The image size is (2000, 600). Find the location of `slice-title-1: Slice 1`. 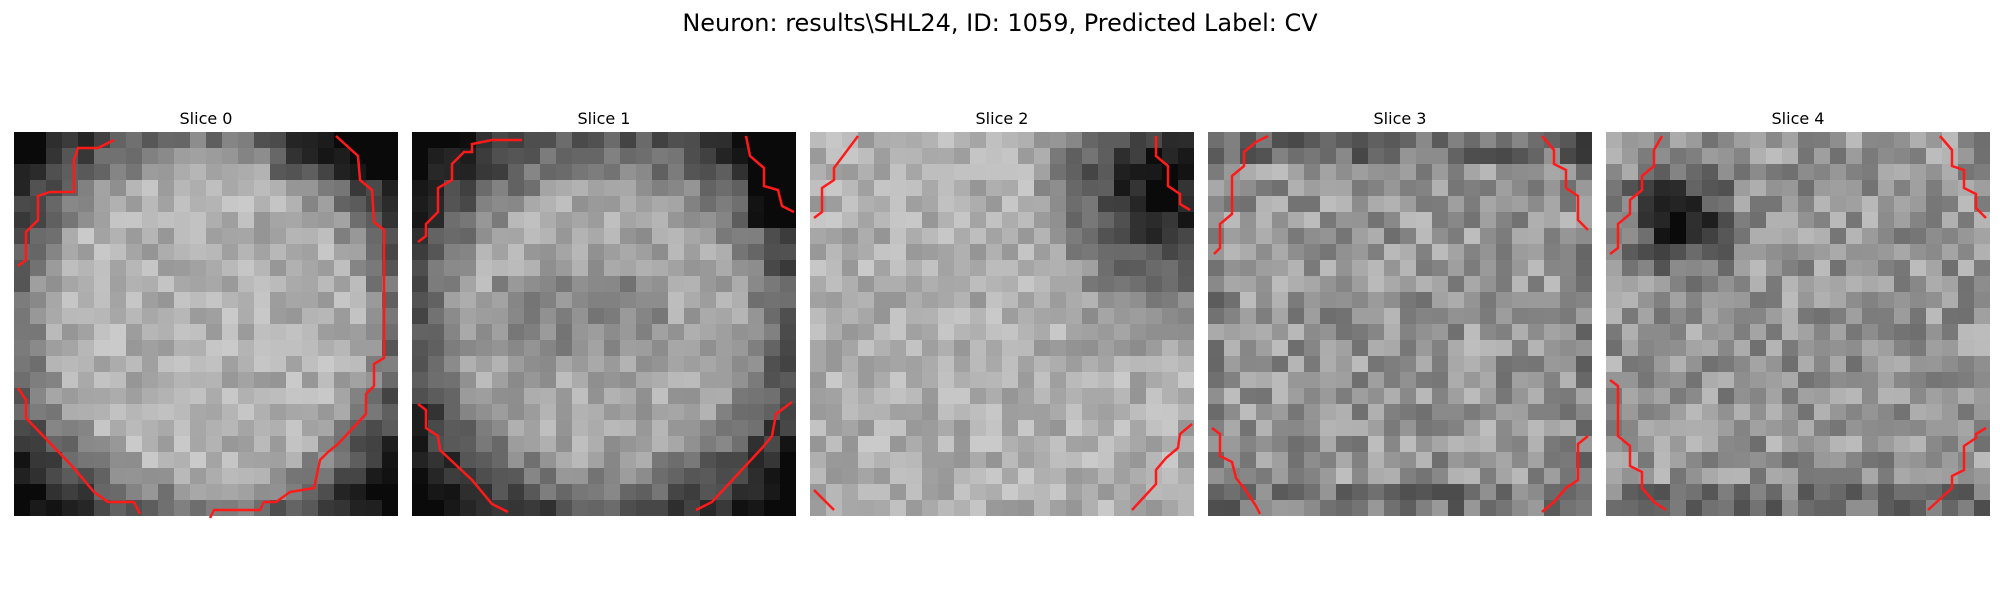

slice-title-1: Slice 1 is located at coordinates (604, 119).